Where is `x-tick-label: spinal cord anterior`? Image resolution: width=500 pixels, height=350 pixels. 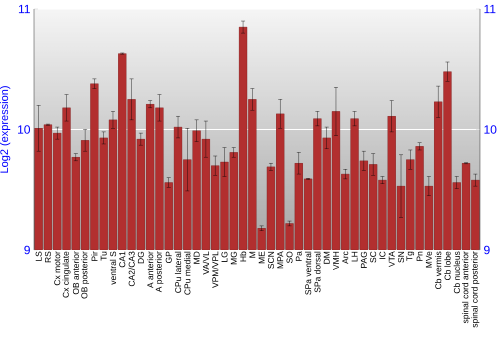 x-tick-label: spinal cord anterior is located at coordinates (466, 287).